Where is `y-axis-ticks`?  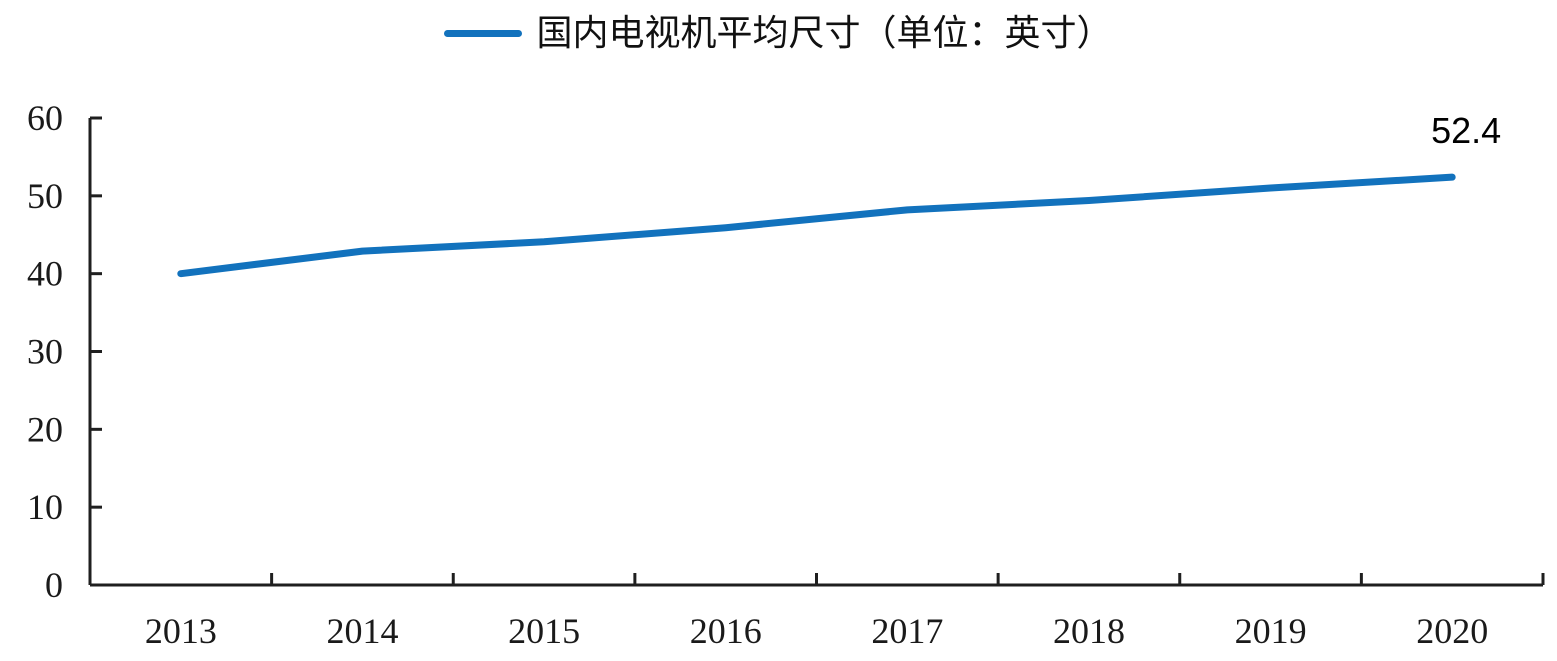
y-axis-ticks is located at coordinates (96, 312).